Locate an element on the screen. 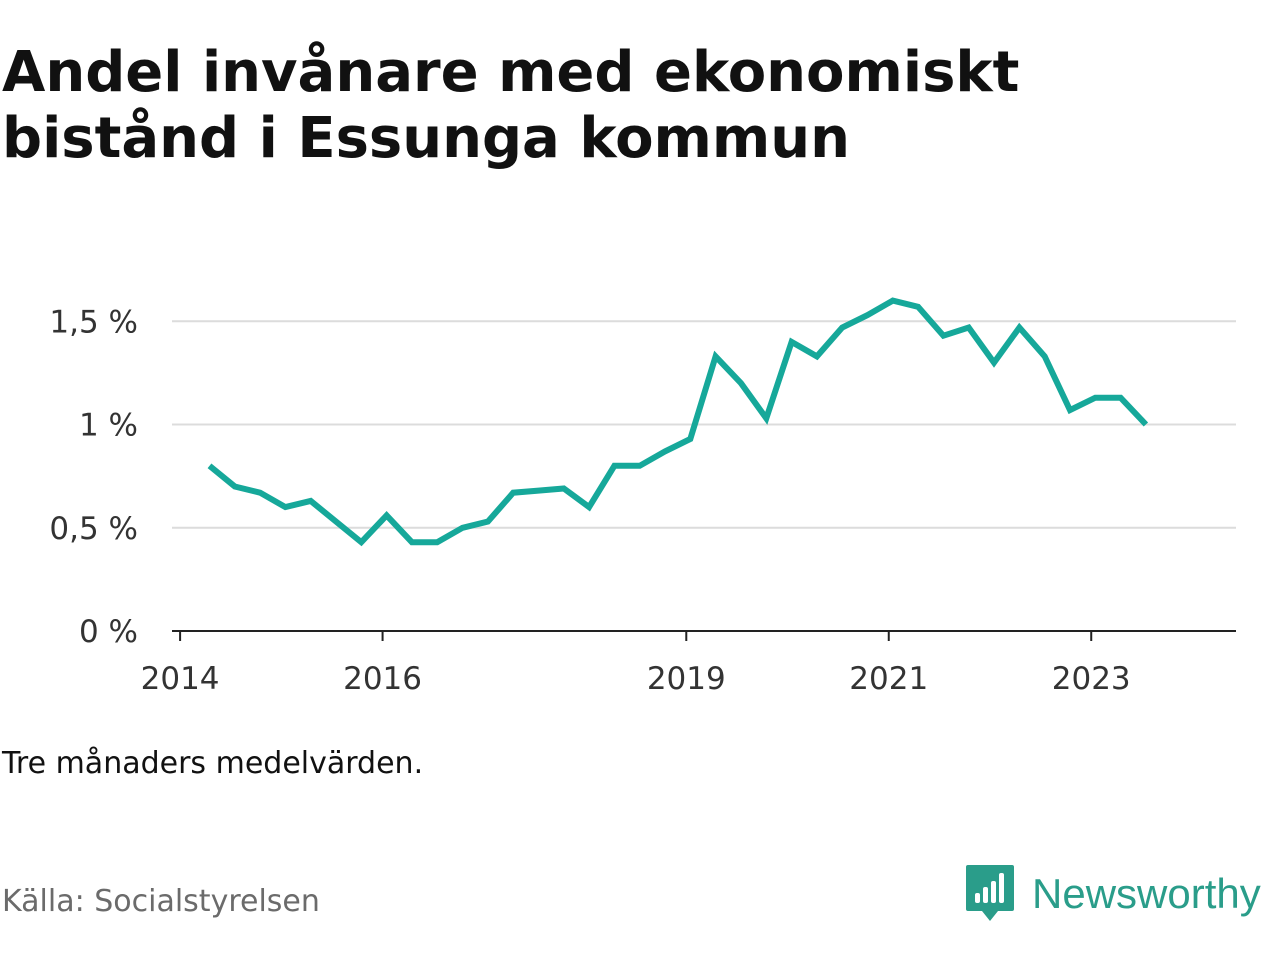 This screenshot has width=1280, height=960. chart-title-line-2: bistånd i Essunga kommun is located at coordinates (426, 138).